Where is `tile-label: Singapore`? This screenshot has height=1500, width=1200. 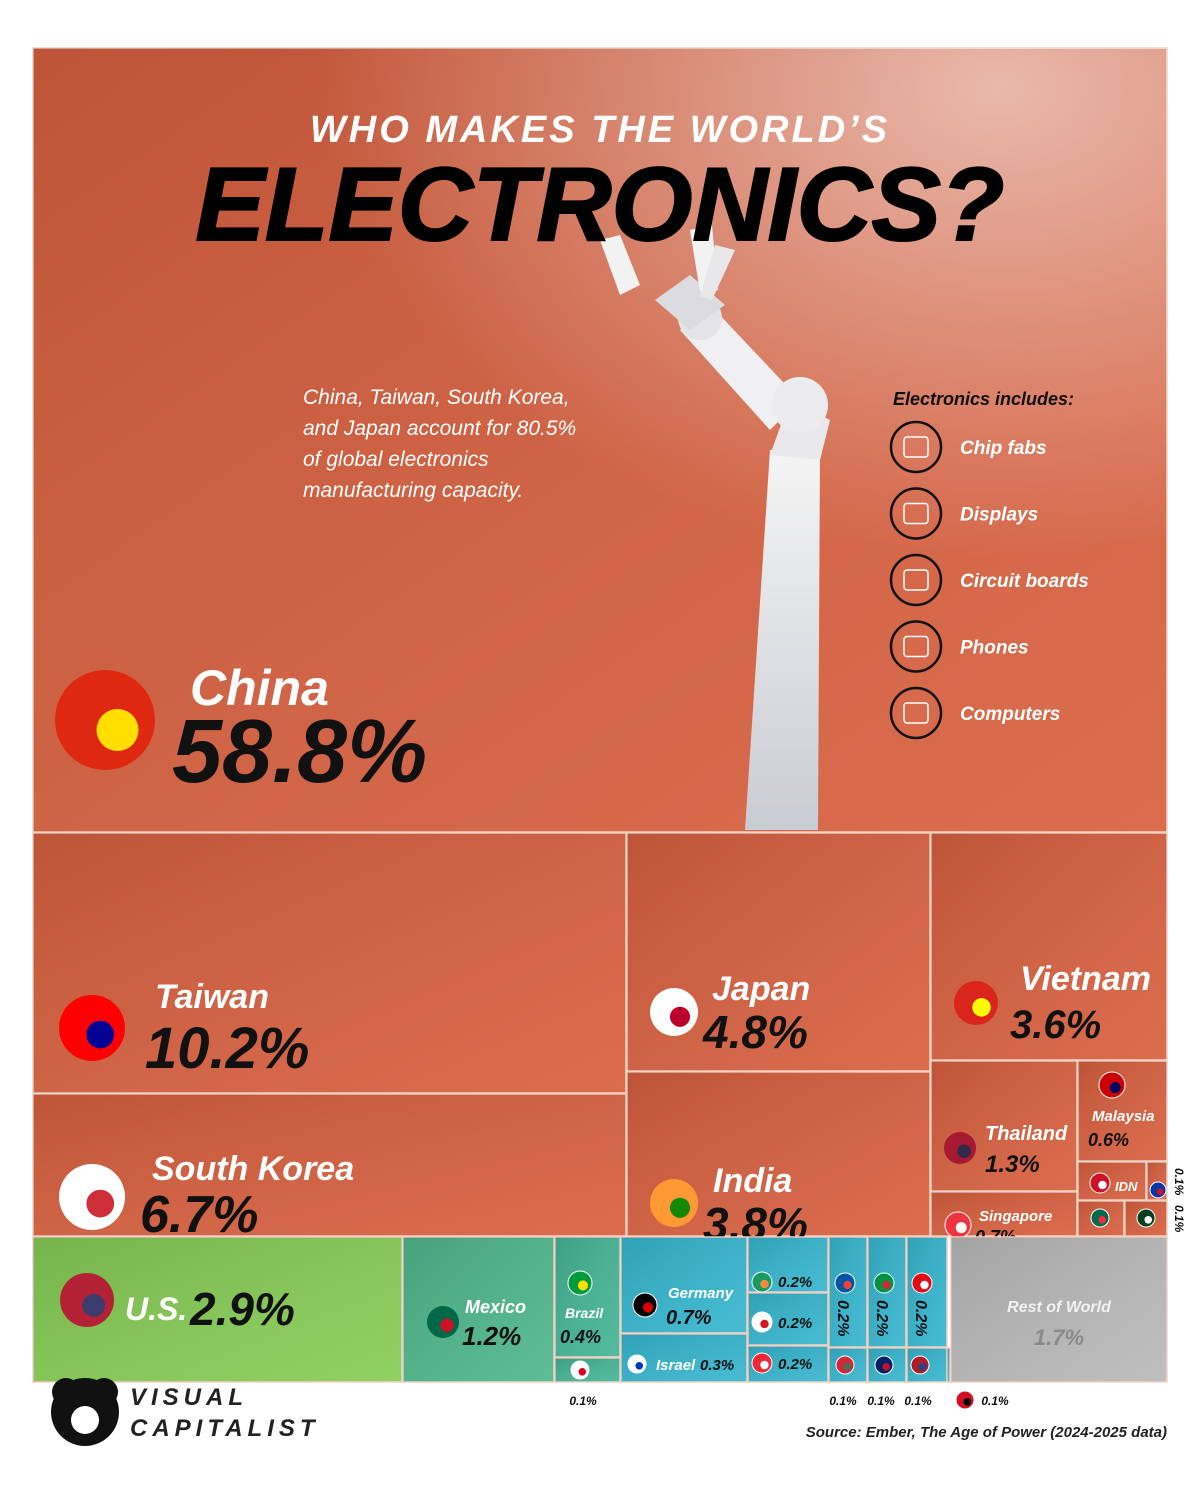
tile-label: Singapore is located at coordinates (1015, 1216).